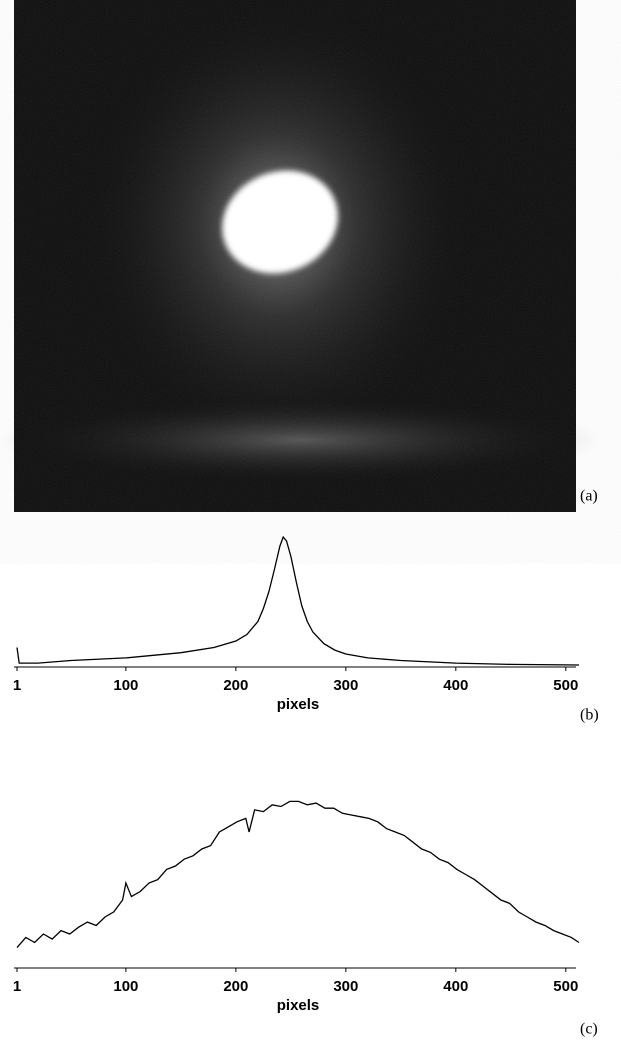  What do you see at coordinates (589, 496) in the screenshot?
I see `panel-label: (a)` at bounding box center [589, 496].